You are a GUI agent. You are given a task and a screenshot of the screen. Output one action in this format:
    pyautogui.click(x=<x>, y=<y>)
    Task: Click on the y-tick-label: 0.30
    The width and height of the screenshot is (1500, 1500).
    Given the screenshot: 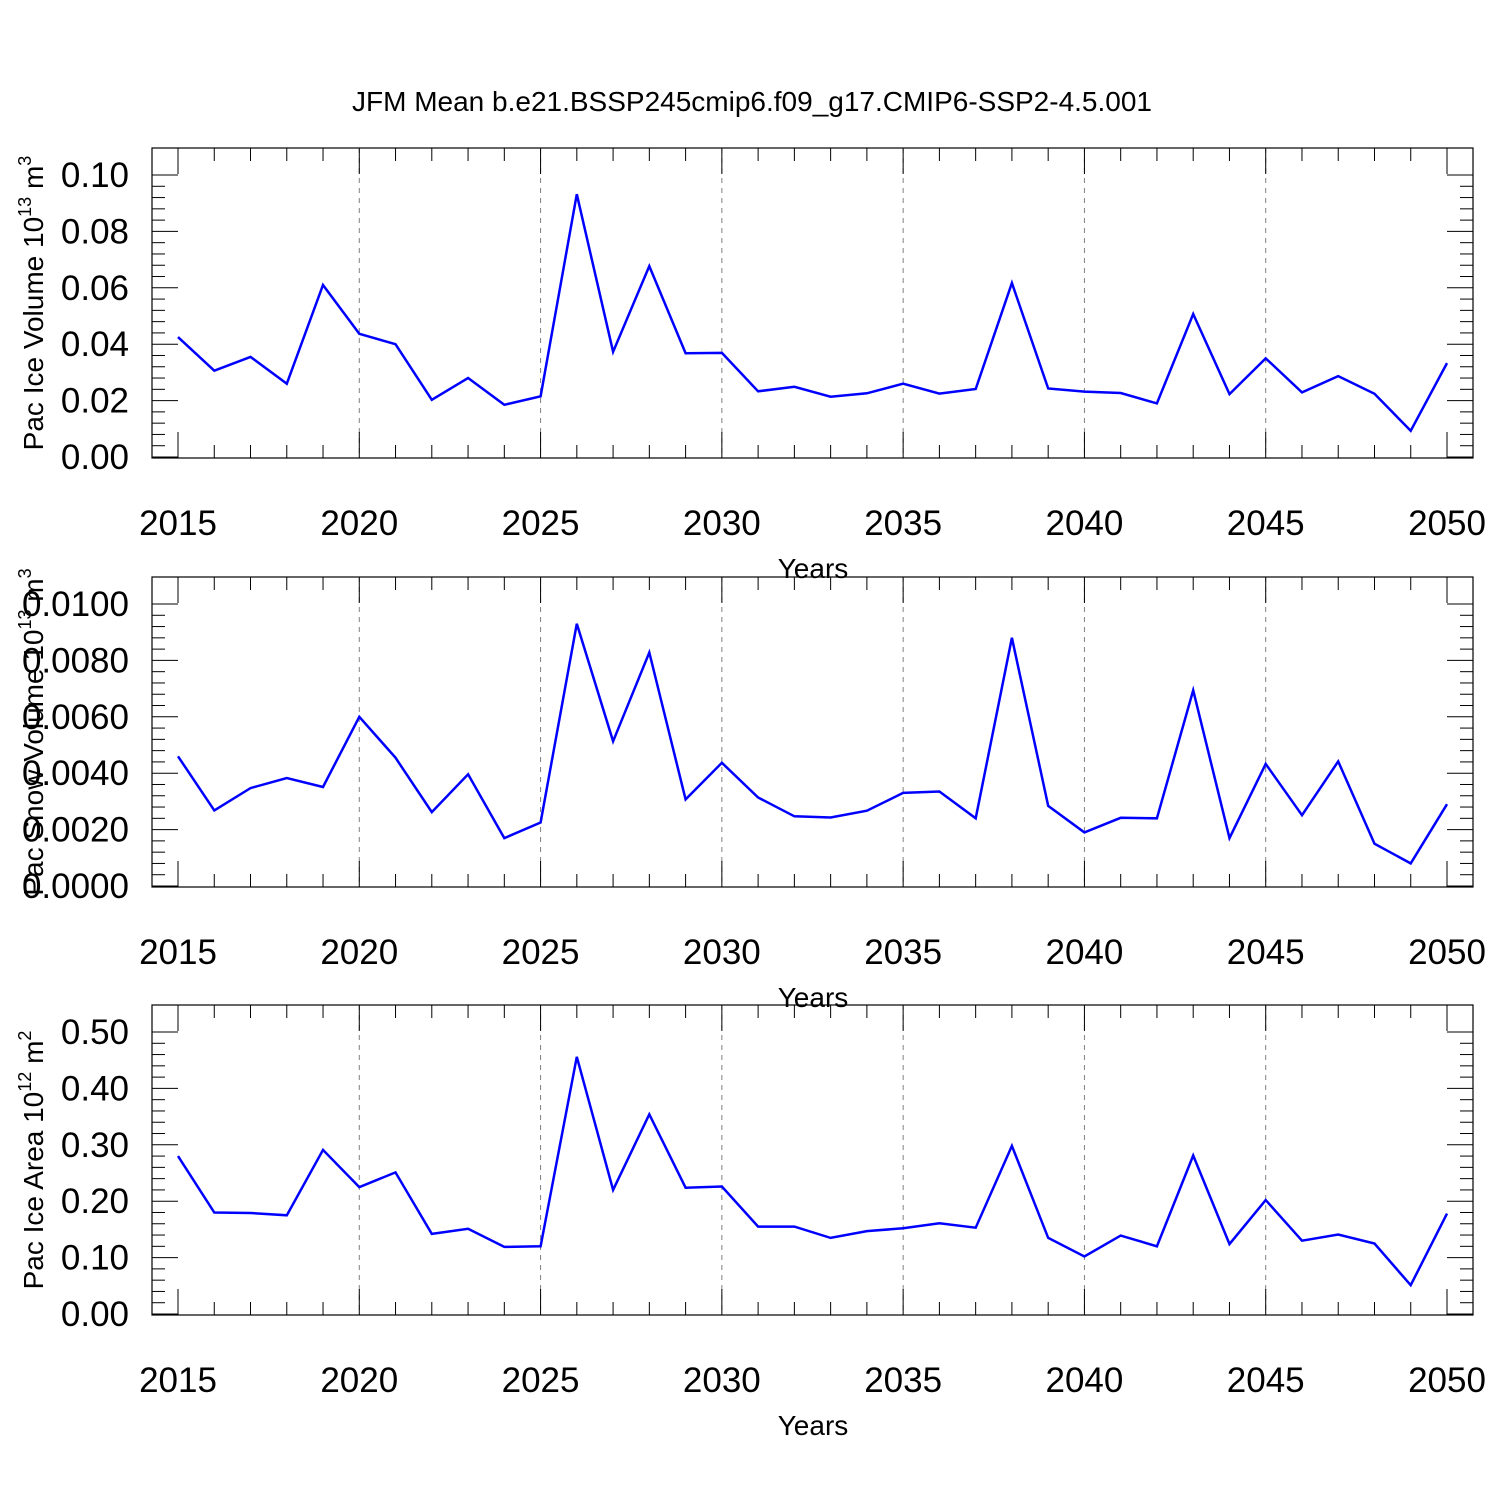 What is the action you would take?
    pyautogui.click(x=95, y=1145)
    